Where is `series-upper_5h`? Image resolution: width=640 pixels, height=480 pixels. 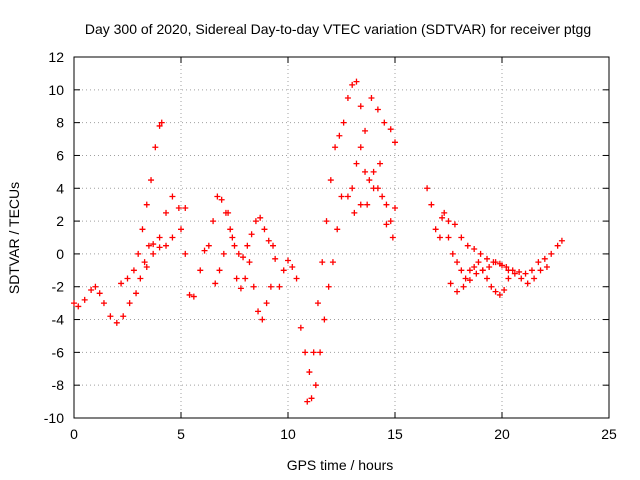 series-upper_5h is located at coordinates (166, 232).